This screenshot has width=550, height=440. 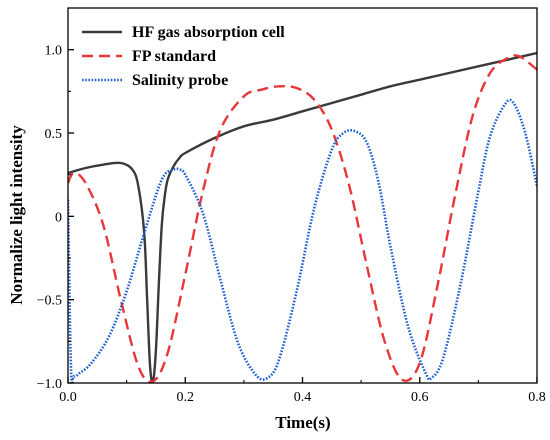 What do you see at coordinates (303, 397) in the screenshot?
I see `x-tick-label: 0.4` at bounding box center [303, 397].